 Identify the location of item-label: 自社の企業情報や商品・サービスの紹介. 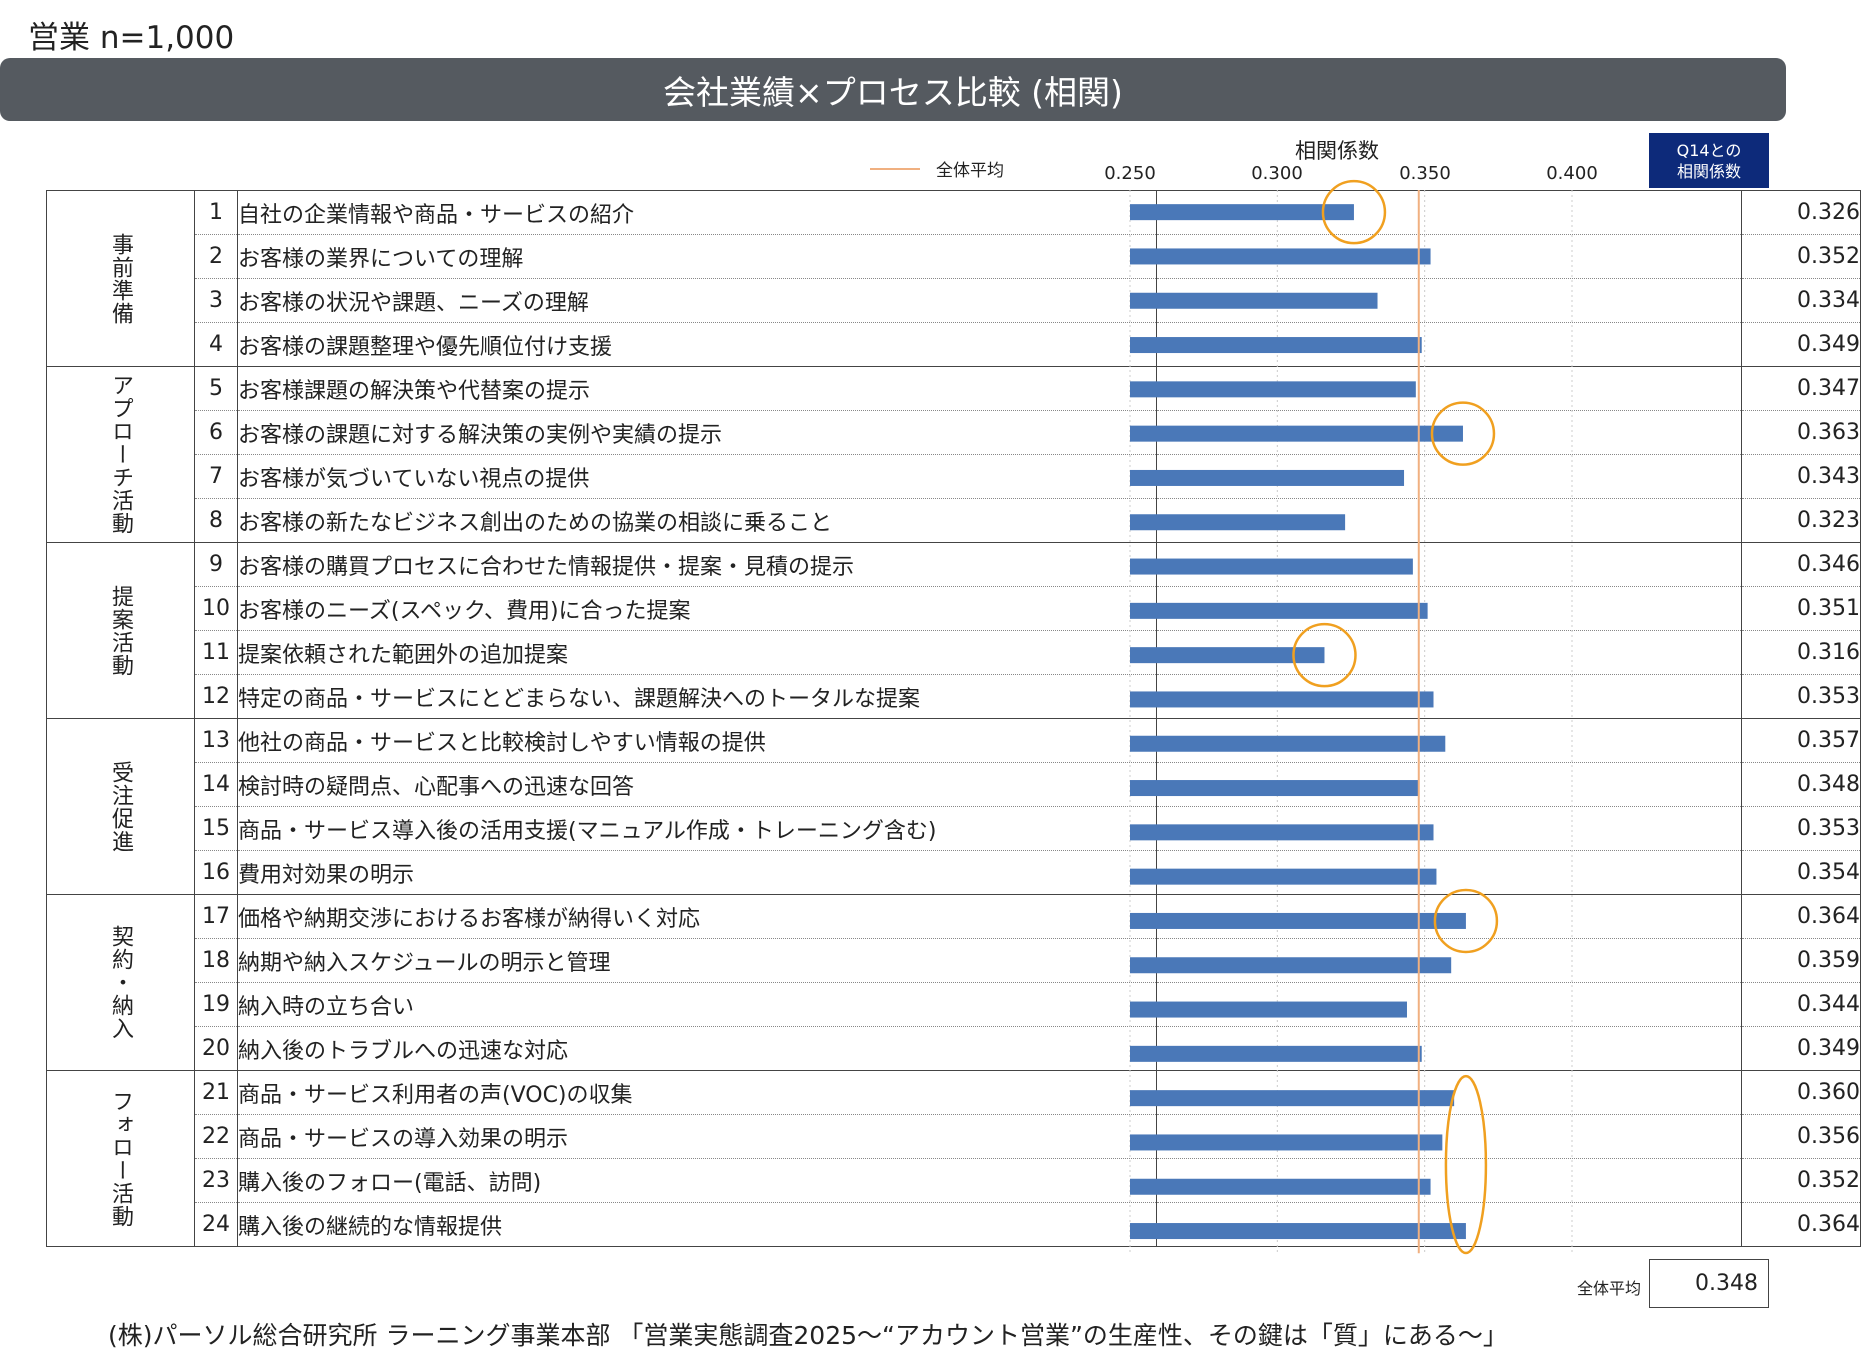
(697, 212).